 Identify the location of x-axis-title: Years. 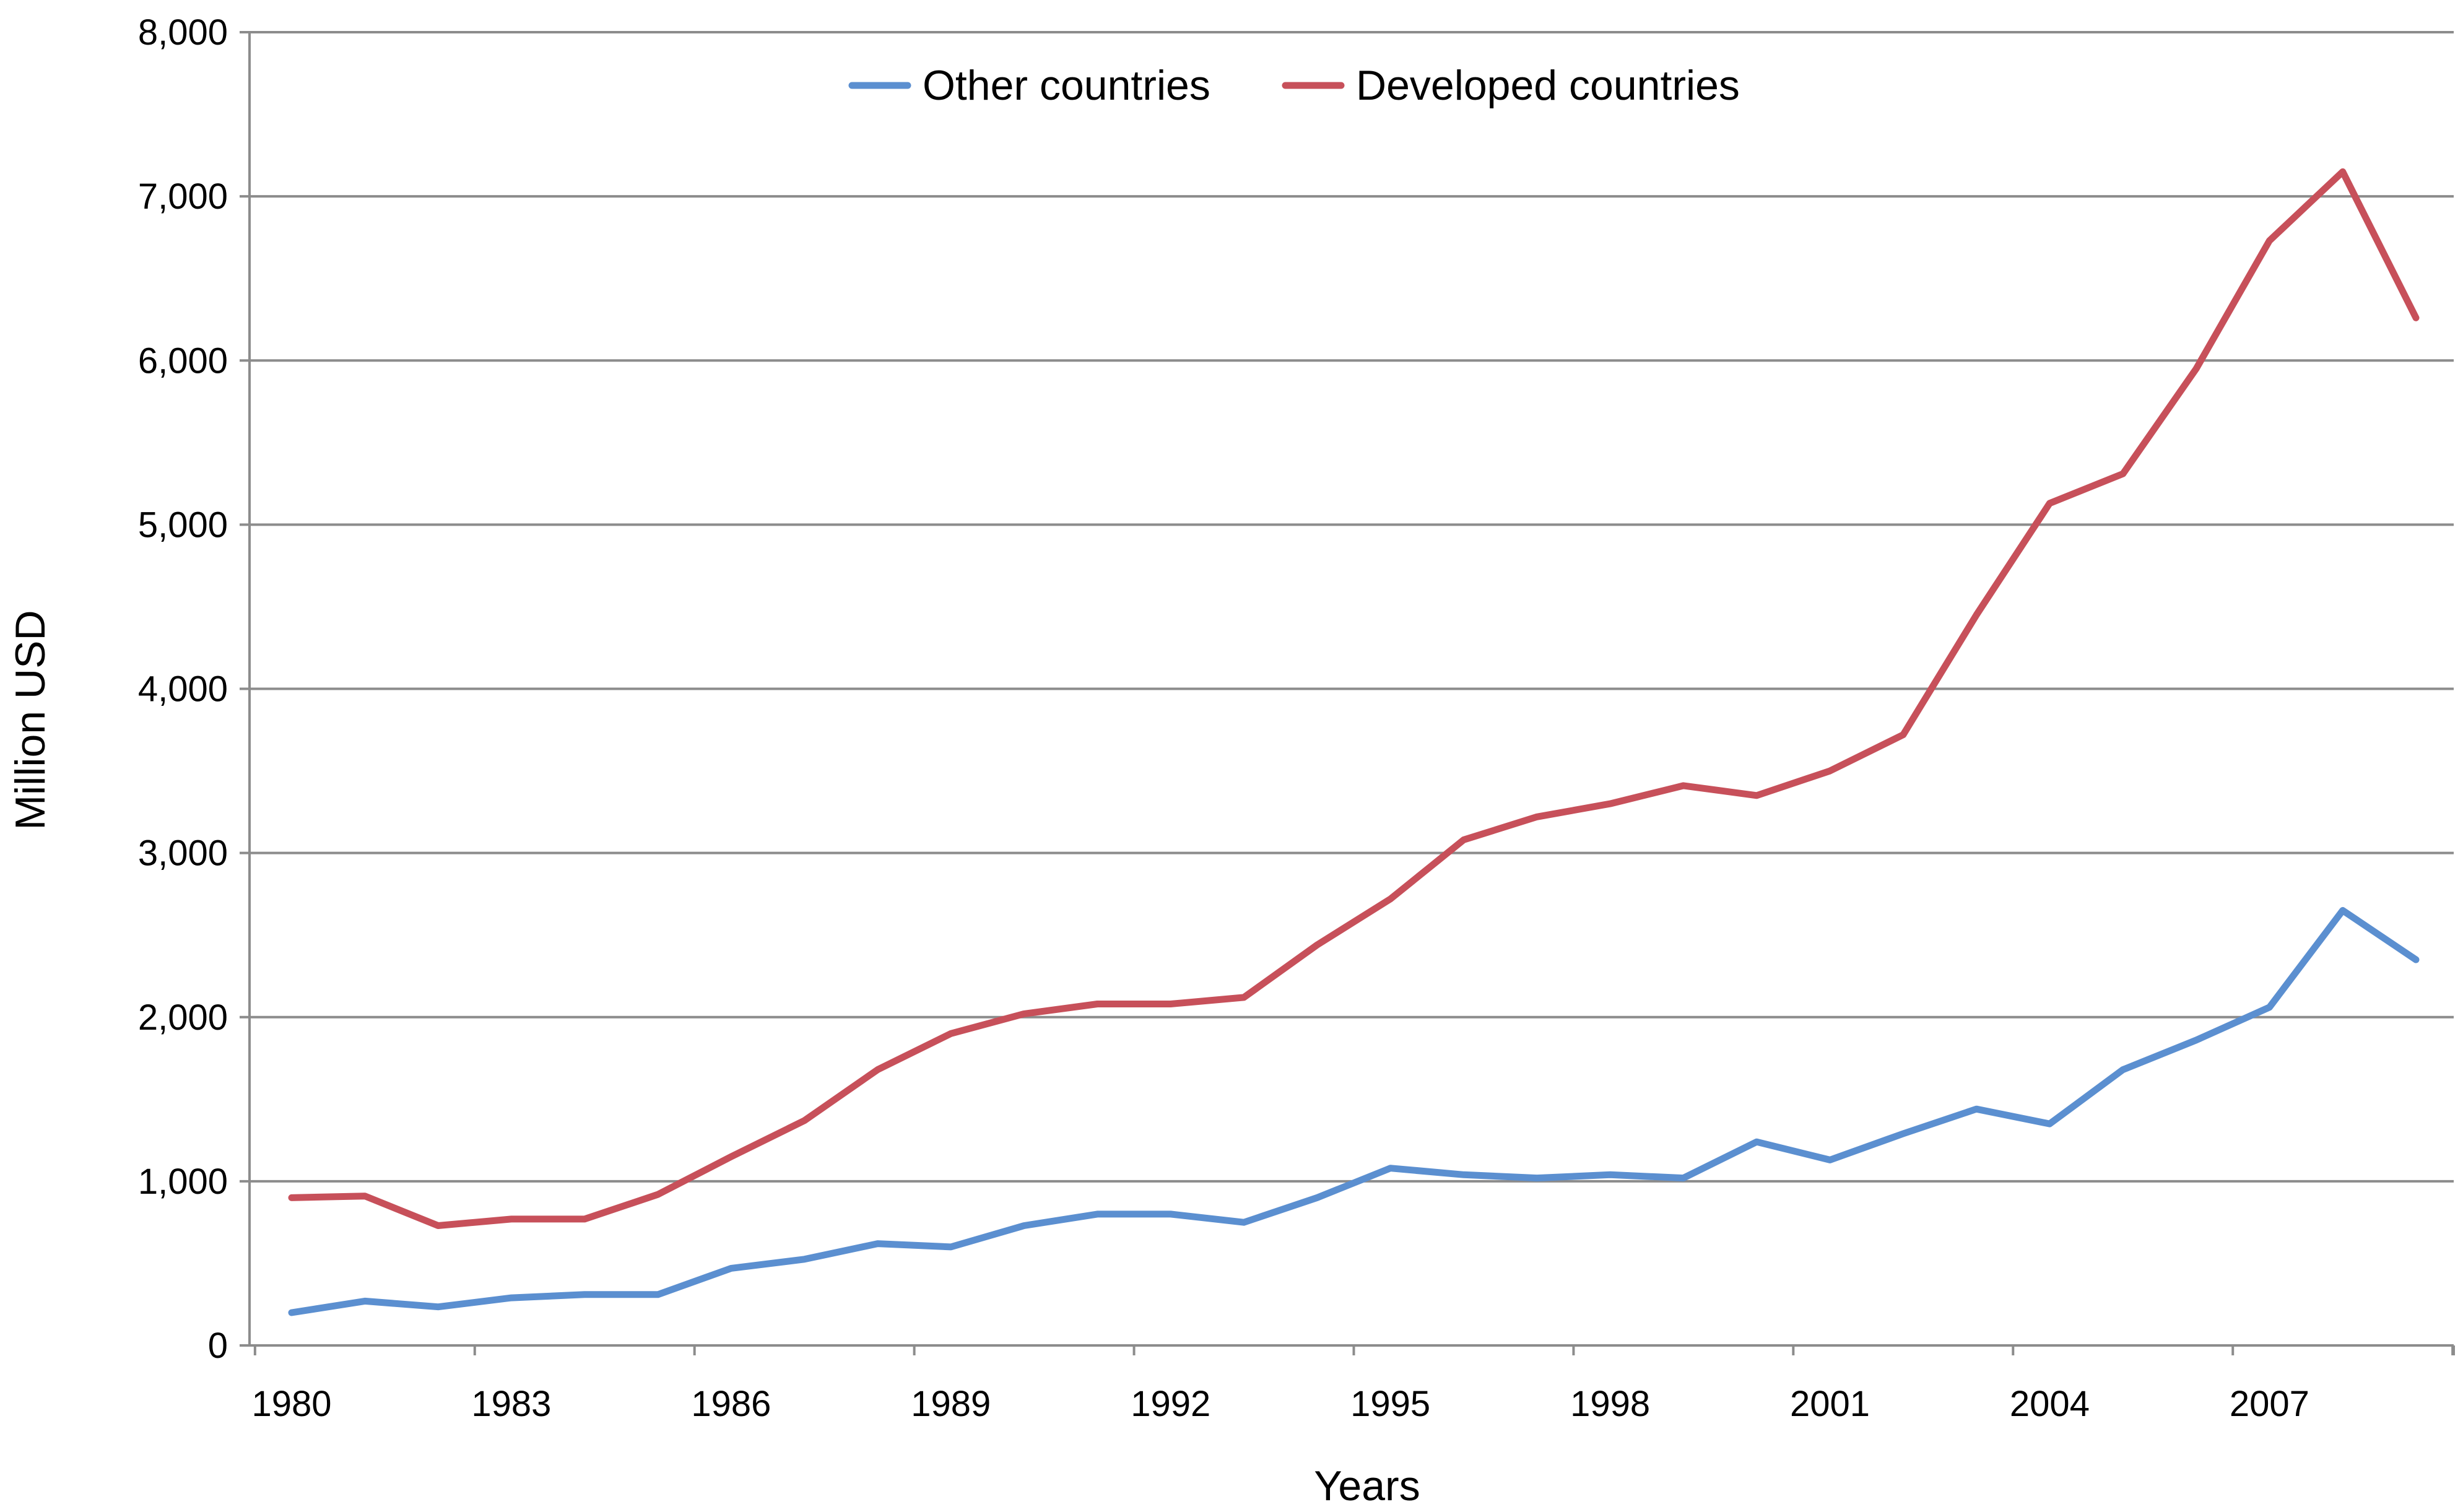
(1367, 1486).